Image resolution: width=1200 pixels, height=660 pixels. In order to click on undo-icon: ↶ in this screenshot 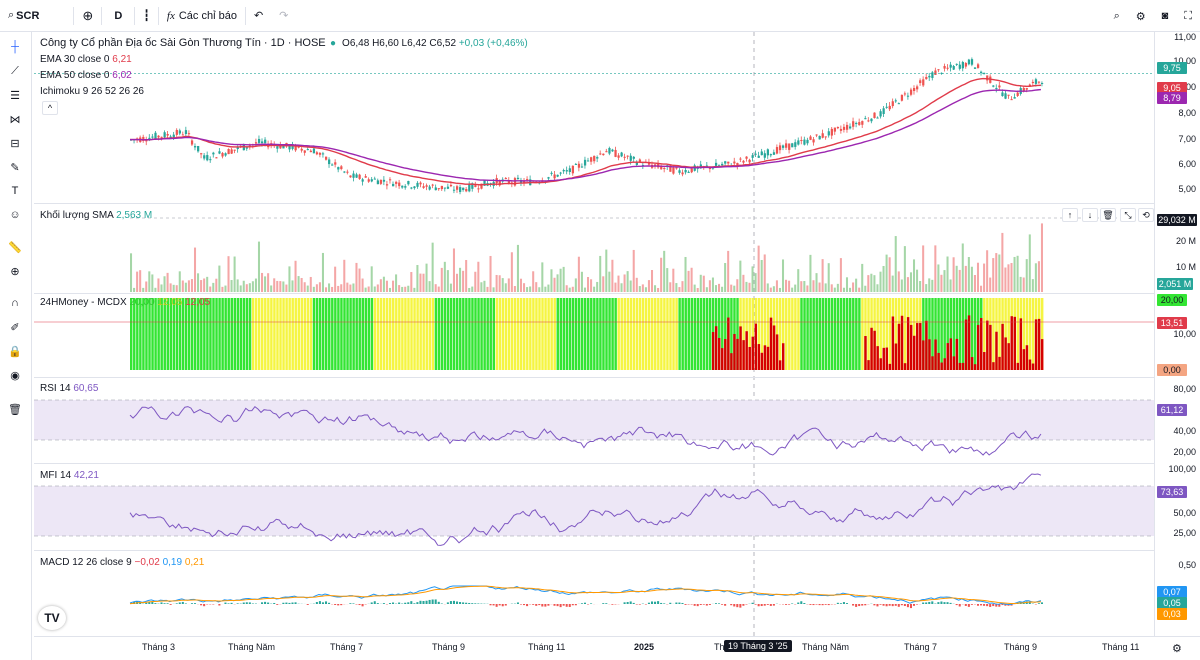, I will do `click(258, 16)`.